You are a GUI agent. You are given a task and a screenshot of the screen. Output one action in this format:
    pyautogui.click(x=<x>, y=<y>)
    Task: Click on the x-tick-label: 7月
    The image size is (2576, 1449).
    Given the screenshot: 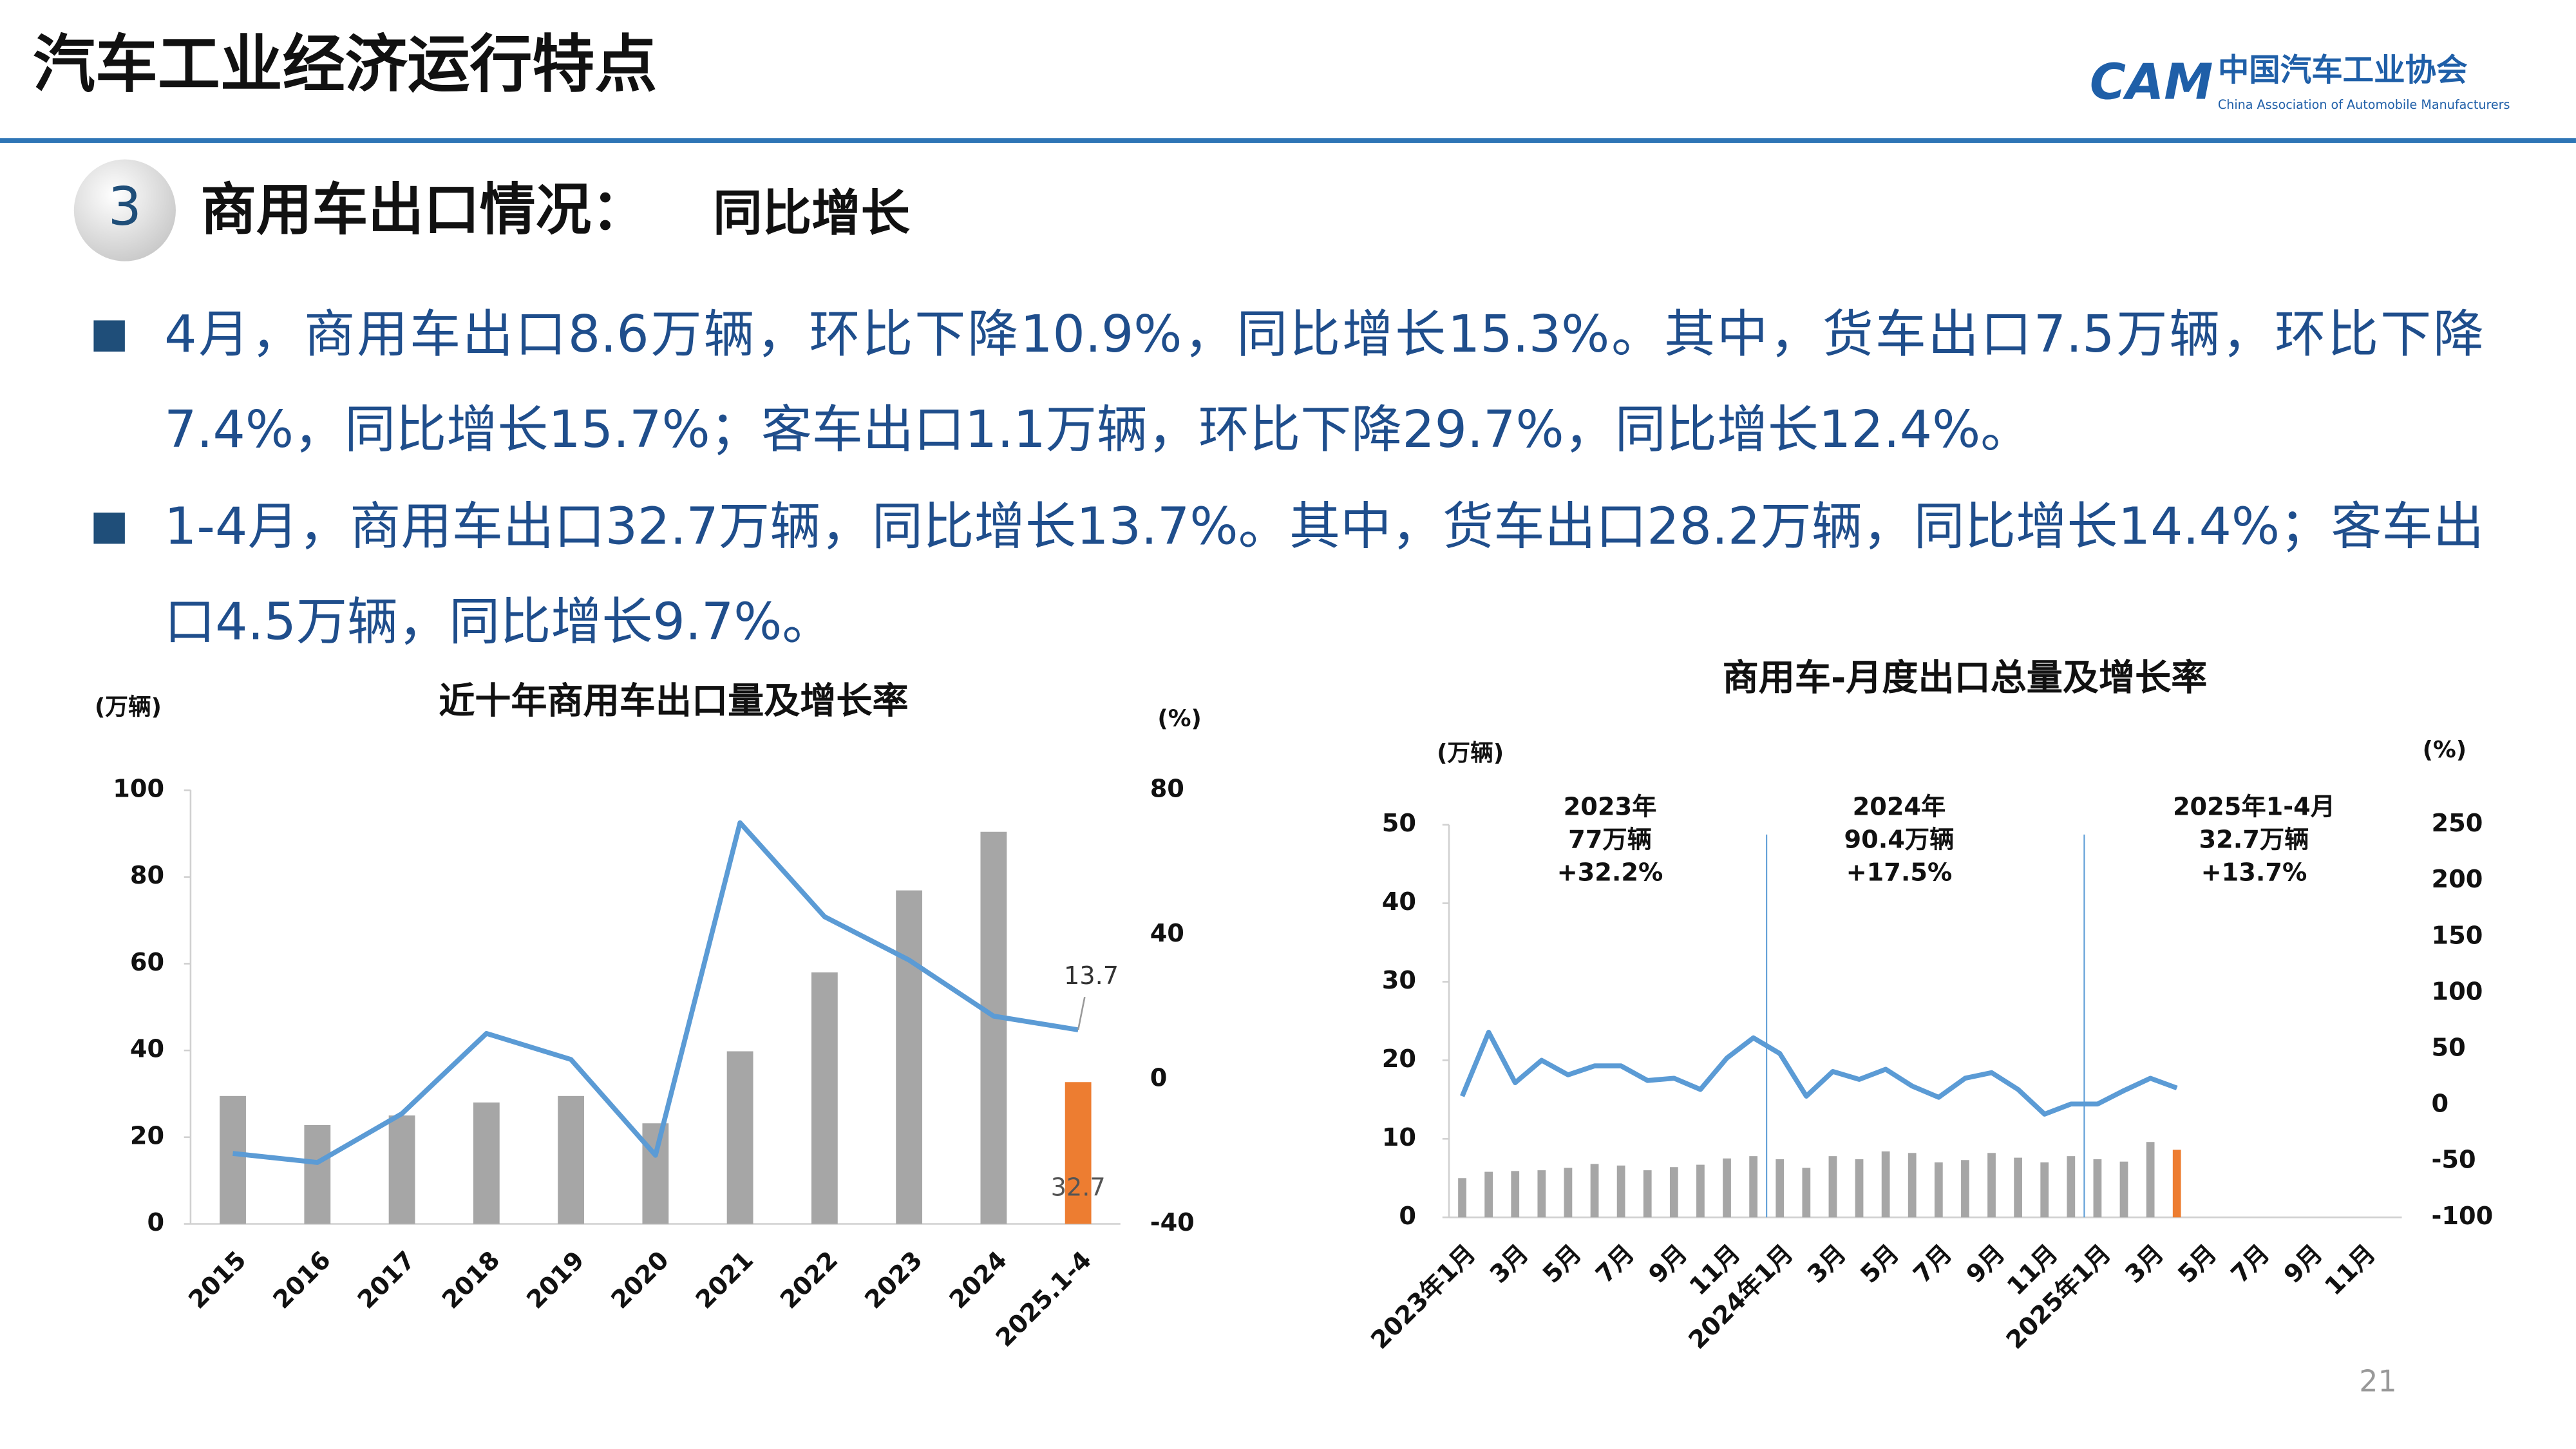 What is the action you would take?
    pyautogui.click(x=2251, y=1264)
    